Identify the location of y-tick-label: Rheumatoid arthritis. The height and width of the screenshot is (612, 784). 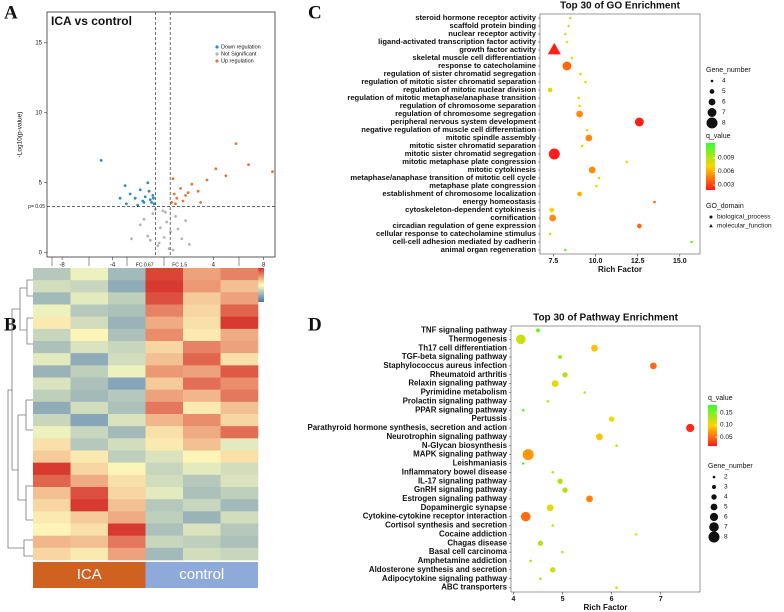
(469, 374).